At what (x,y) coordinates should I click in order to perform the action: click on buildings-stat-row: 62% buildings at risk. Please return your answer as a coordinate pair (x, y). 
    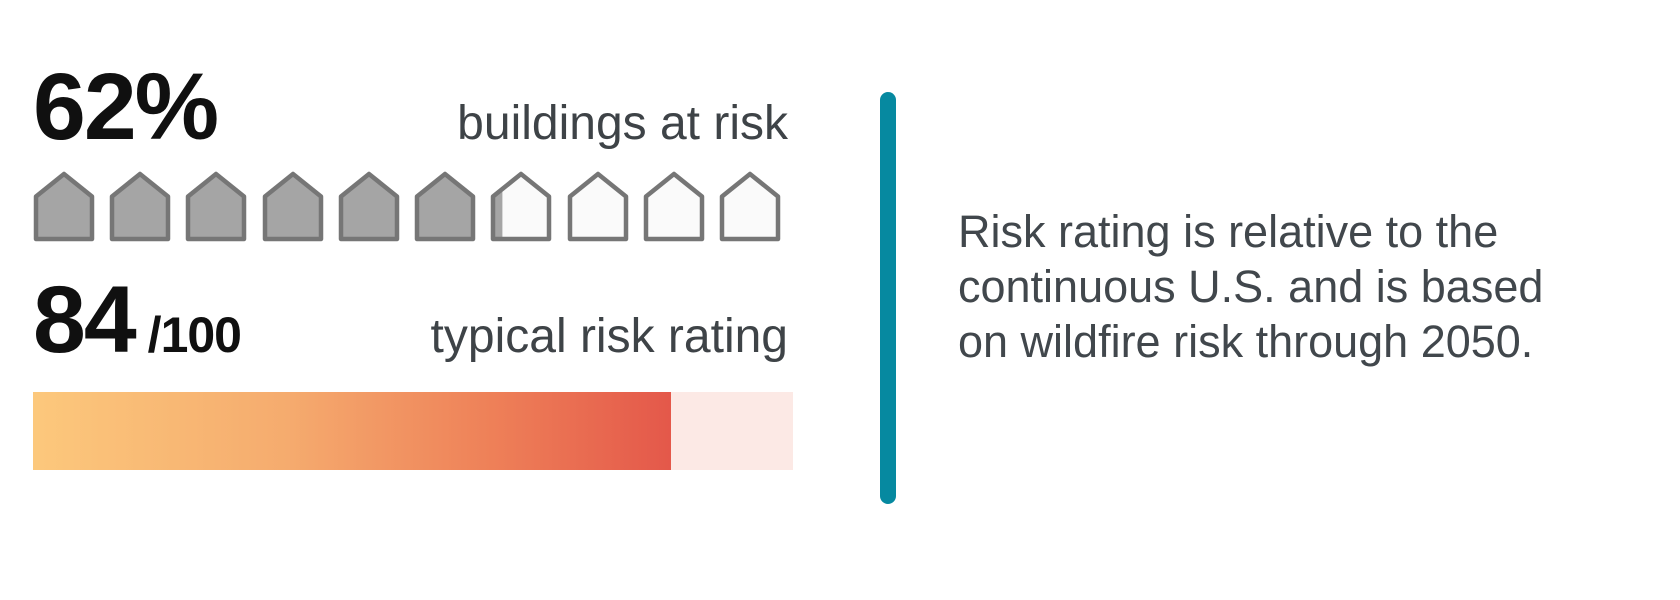
    Looking at the image, I should click on (410, 107).